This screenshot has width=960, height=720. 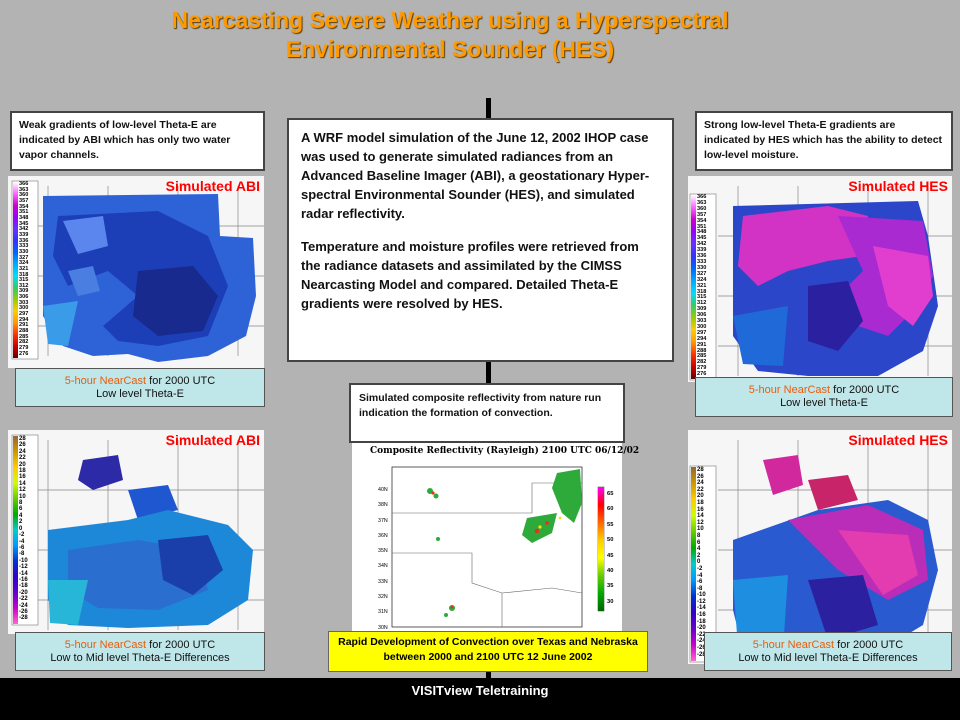 What do you see at coordinates (212, 440) in the screenshot?
I see `simulated-abi-label-bottom: Simulated ABI` at bounding box center [212, 440].